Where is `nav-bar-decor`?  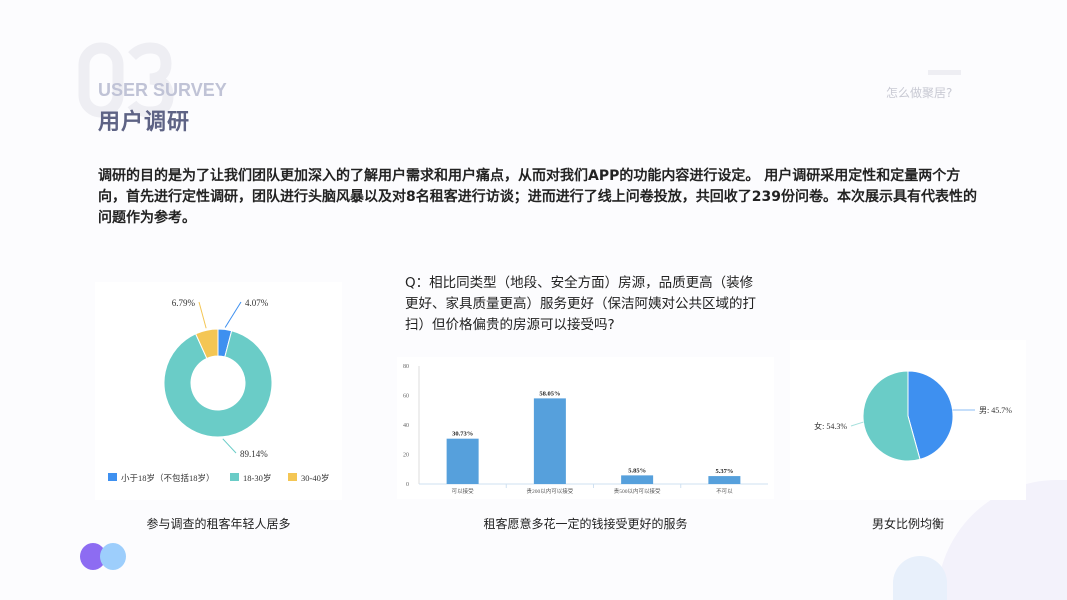
nav-bar-decor is located at coordinates (944, 72).